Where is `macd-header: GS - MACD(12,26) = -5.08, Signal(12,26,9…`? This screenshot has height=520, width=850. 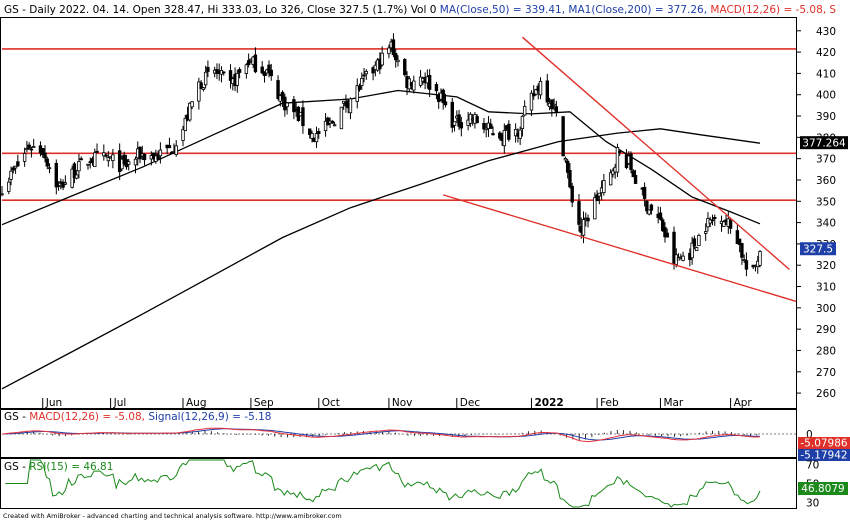
macd-header: GS - MACD(12,26) = -5.08, Signal(12,26,9… is located at coordinates (137, 417).